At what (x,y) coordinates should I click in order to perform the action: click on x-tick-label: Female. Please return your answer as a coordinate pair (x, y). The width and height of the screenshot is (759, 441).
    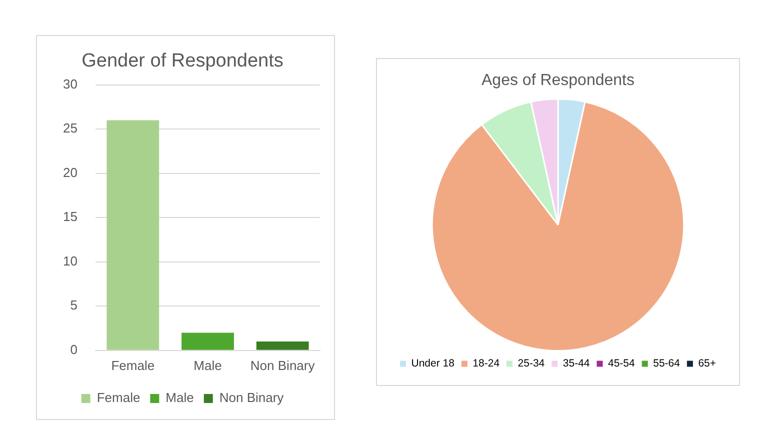
    Looking at the image, I should click on (133, 365).